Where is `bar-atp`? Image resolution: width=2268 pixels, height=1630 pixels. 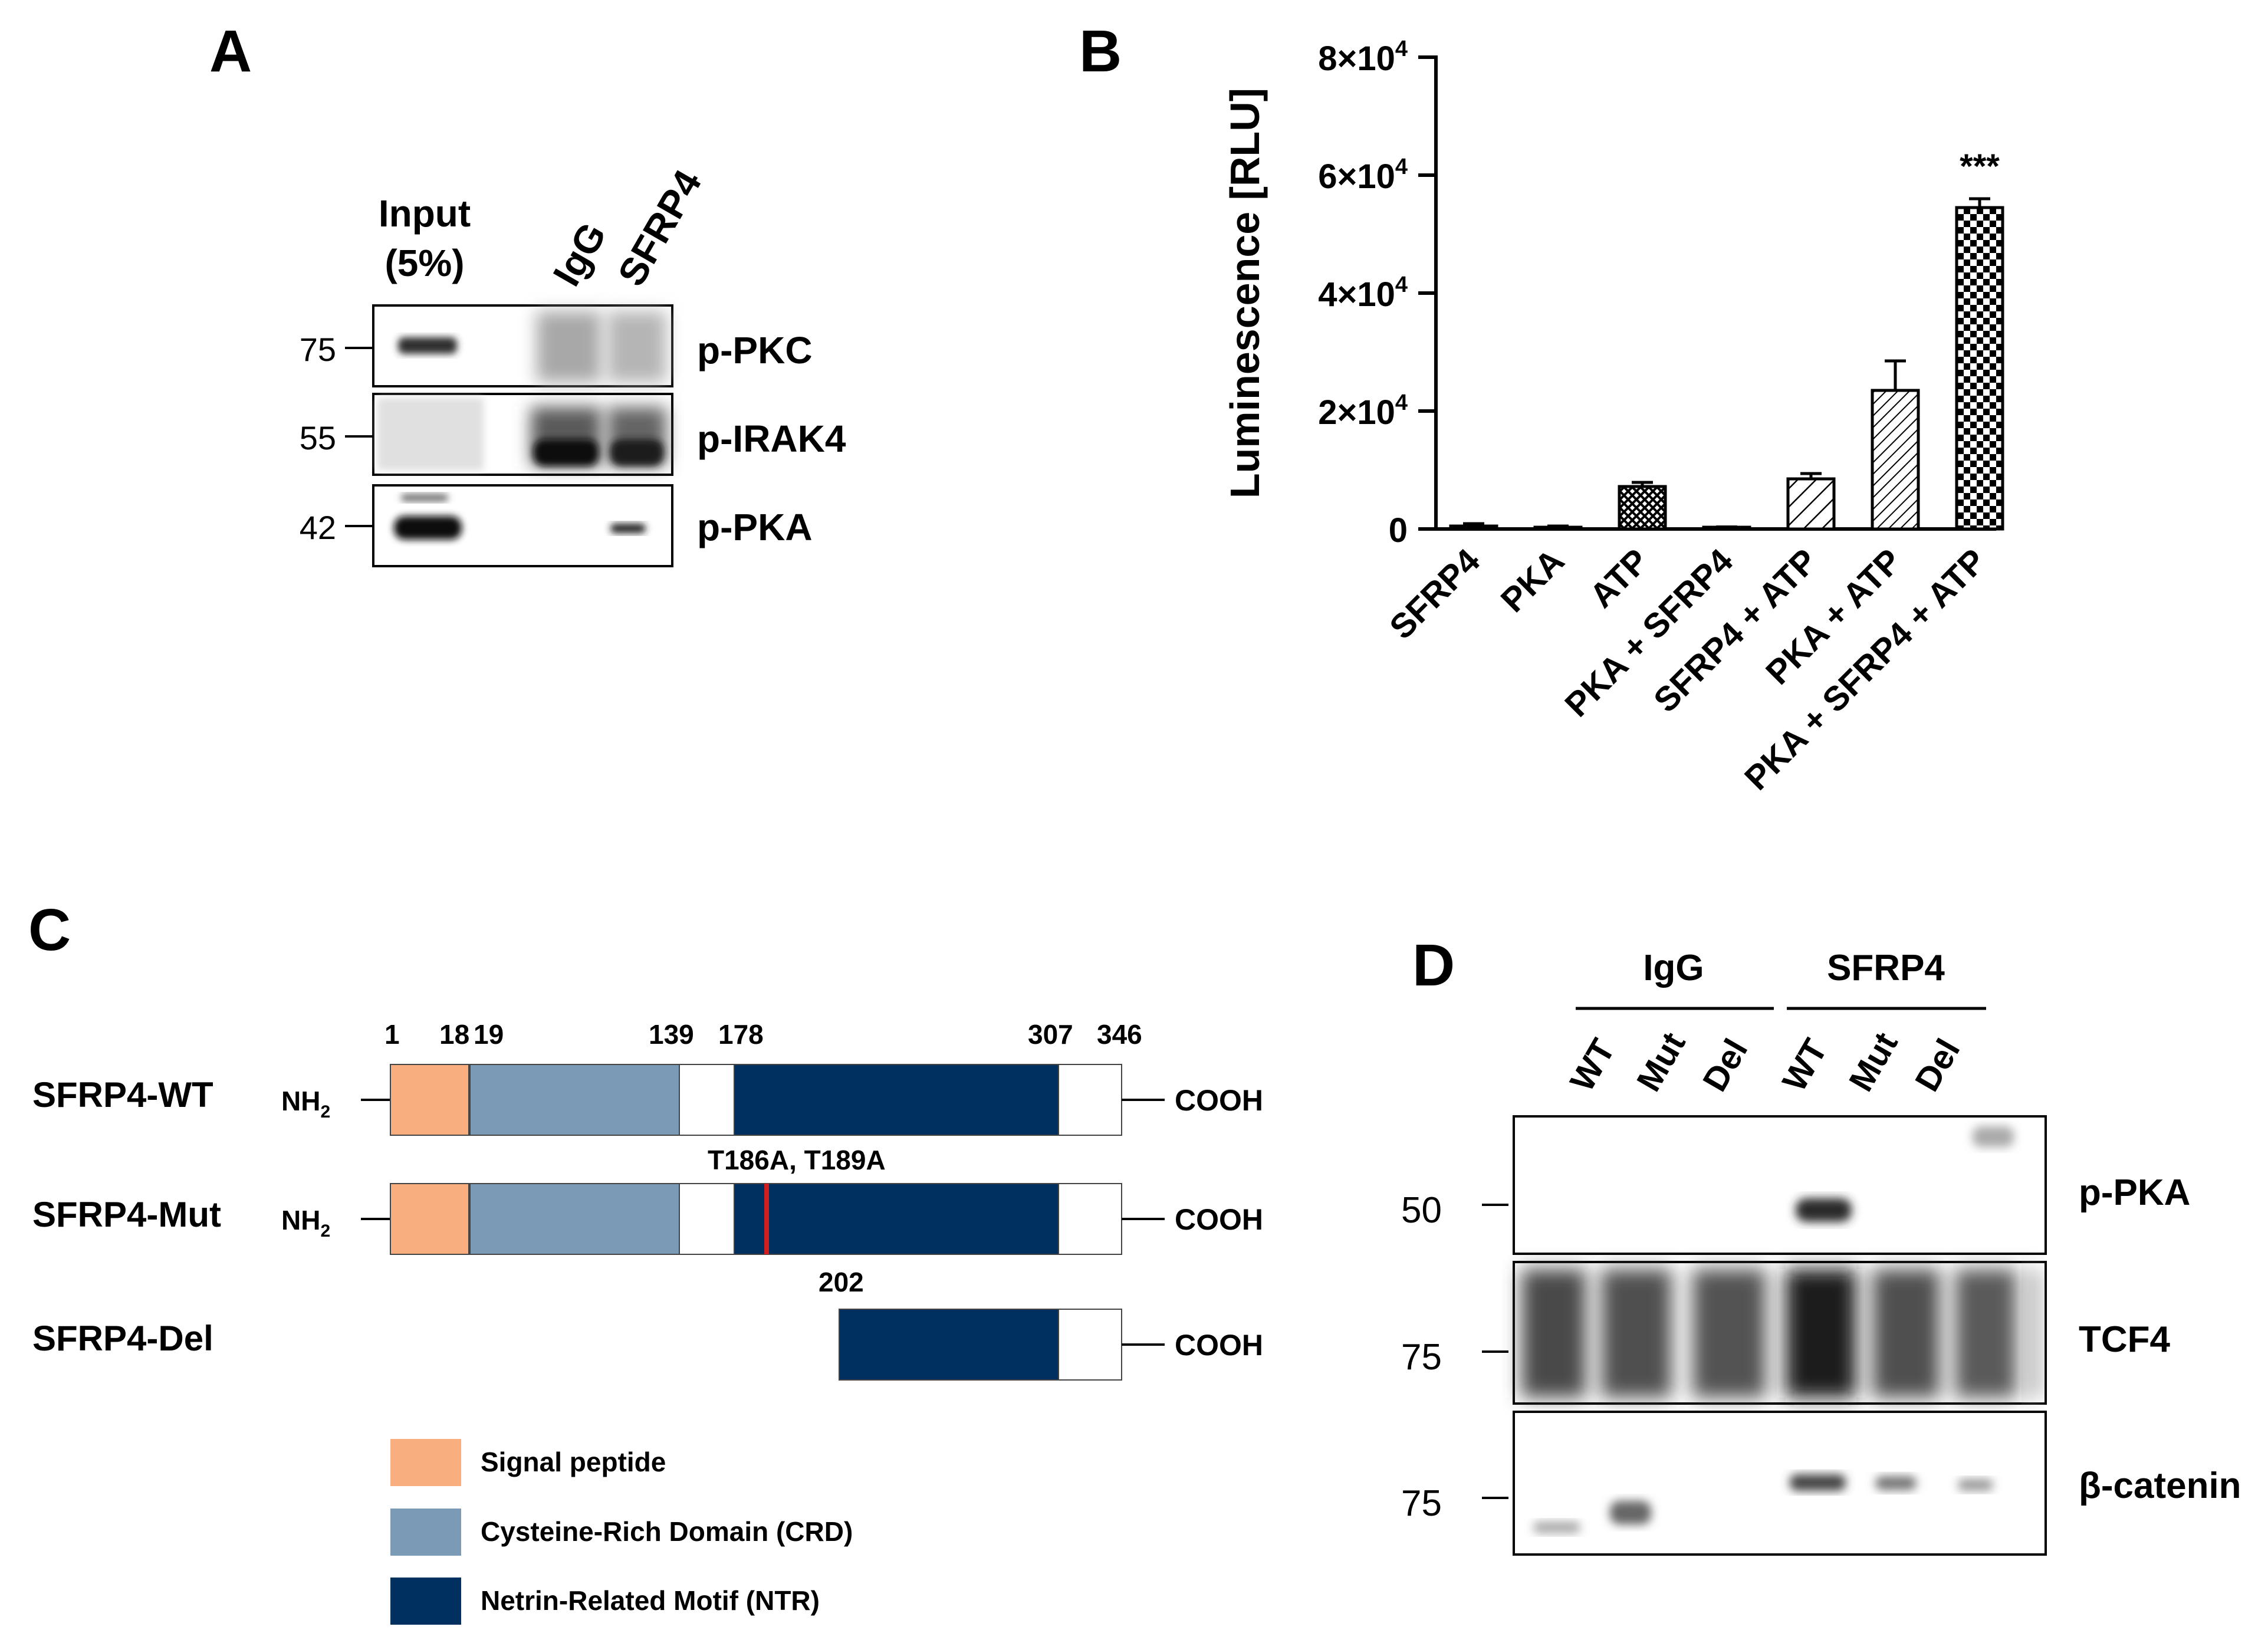 bar-atp is located at coordinates (1643, 508).